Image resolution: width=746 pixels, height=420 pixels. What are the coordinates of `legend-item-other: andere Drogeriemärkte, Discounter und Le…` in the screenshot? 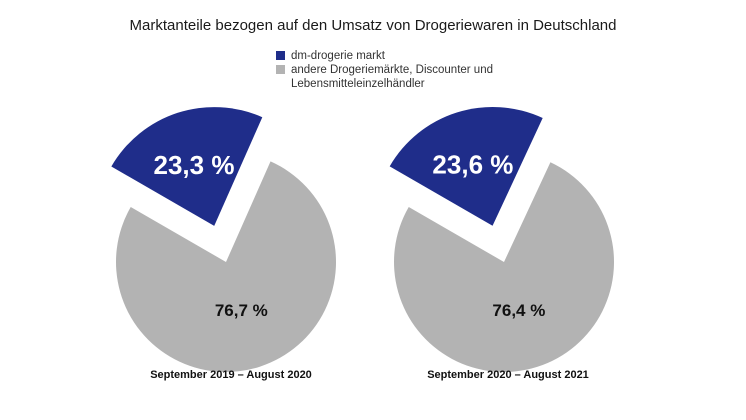 It's located at (403, 77).